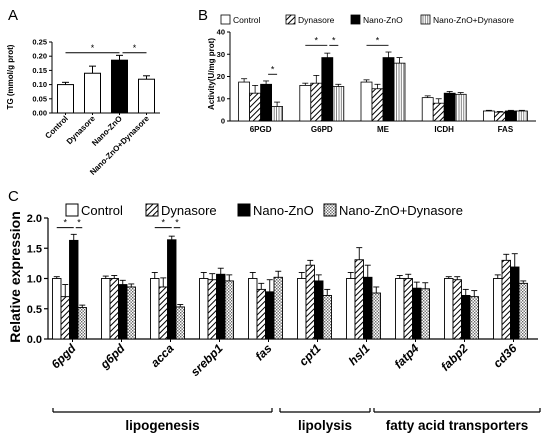 The image size is (550, 440). Describe the element at coordinates (221, 76) in the screenshot. I see `panel-b-ytick-label: 20` at that location.